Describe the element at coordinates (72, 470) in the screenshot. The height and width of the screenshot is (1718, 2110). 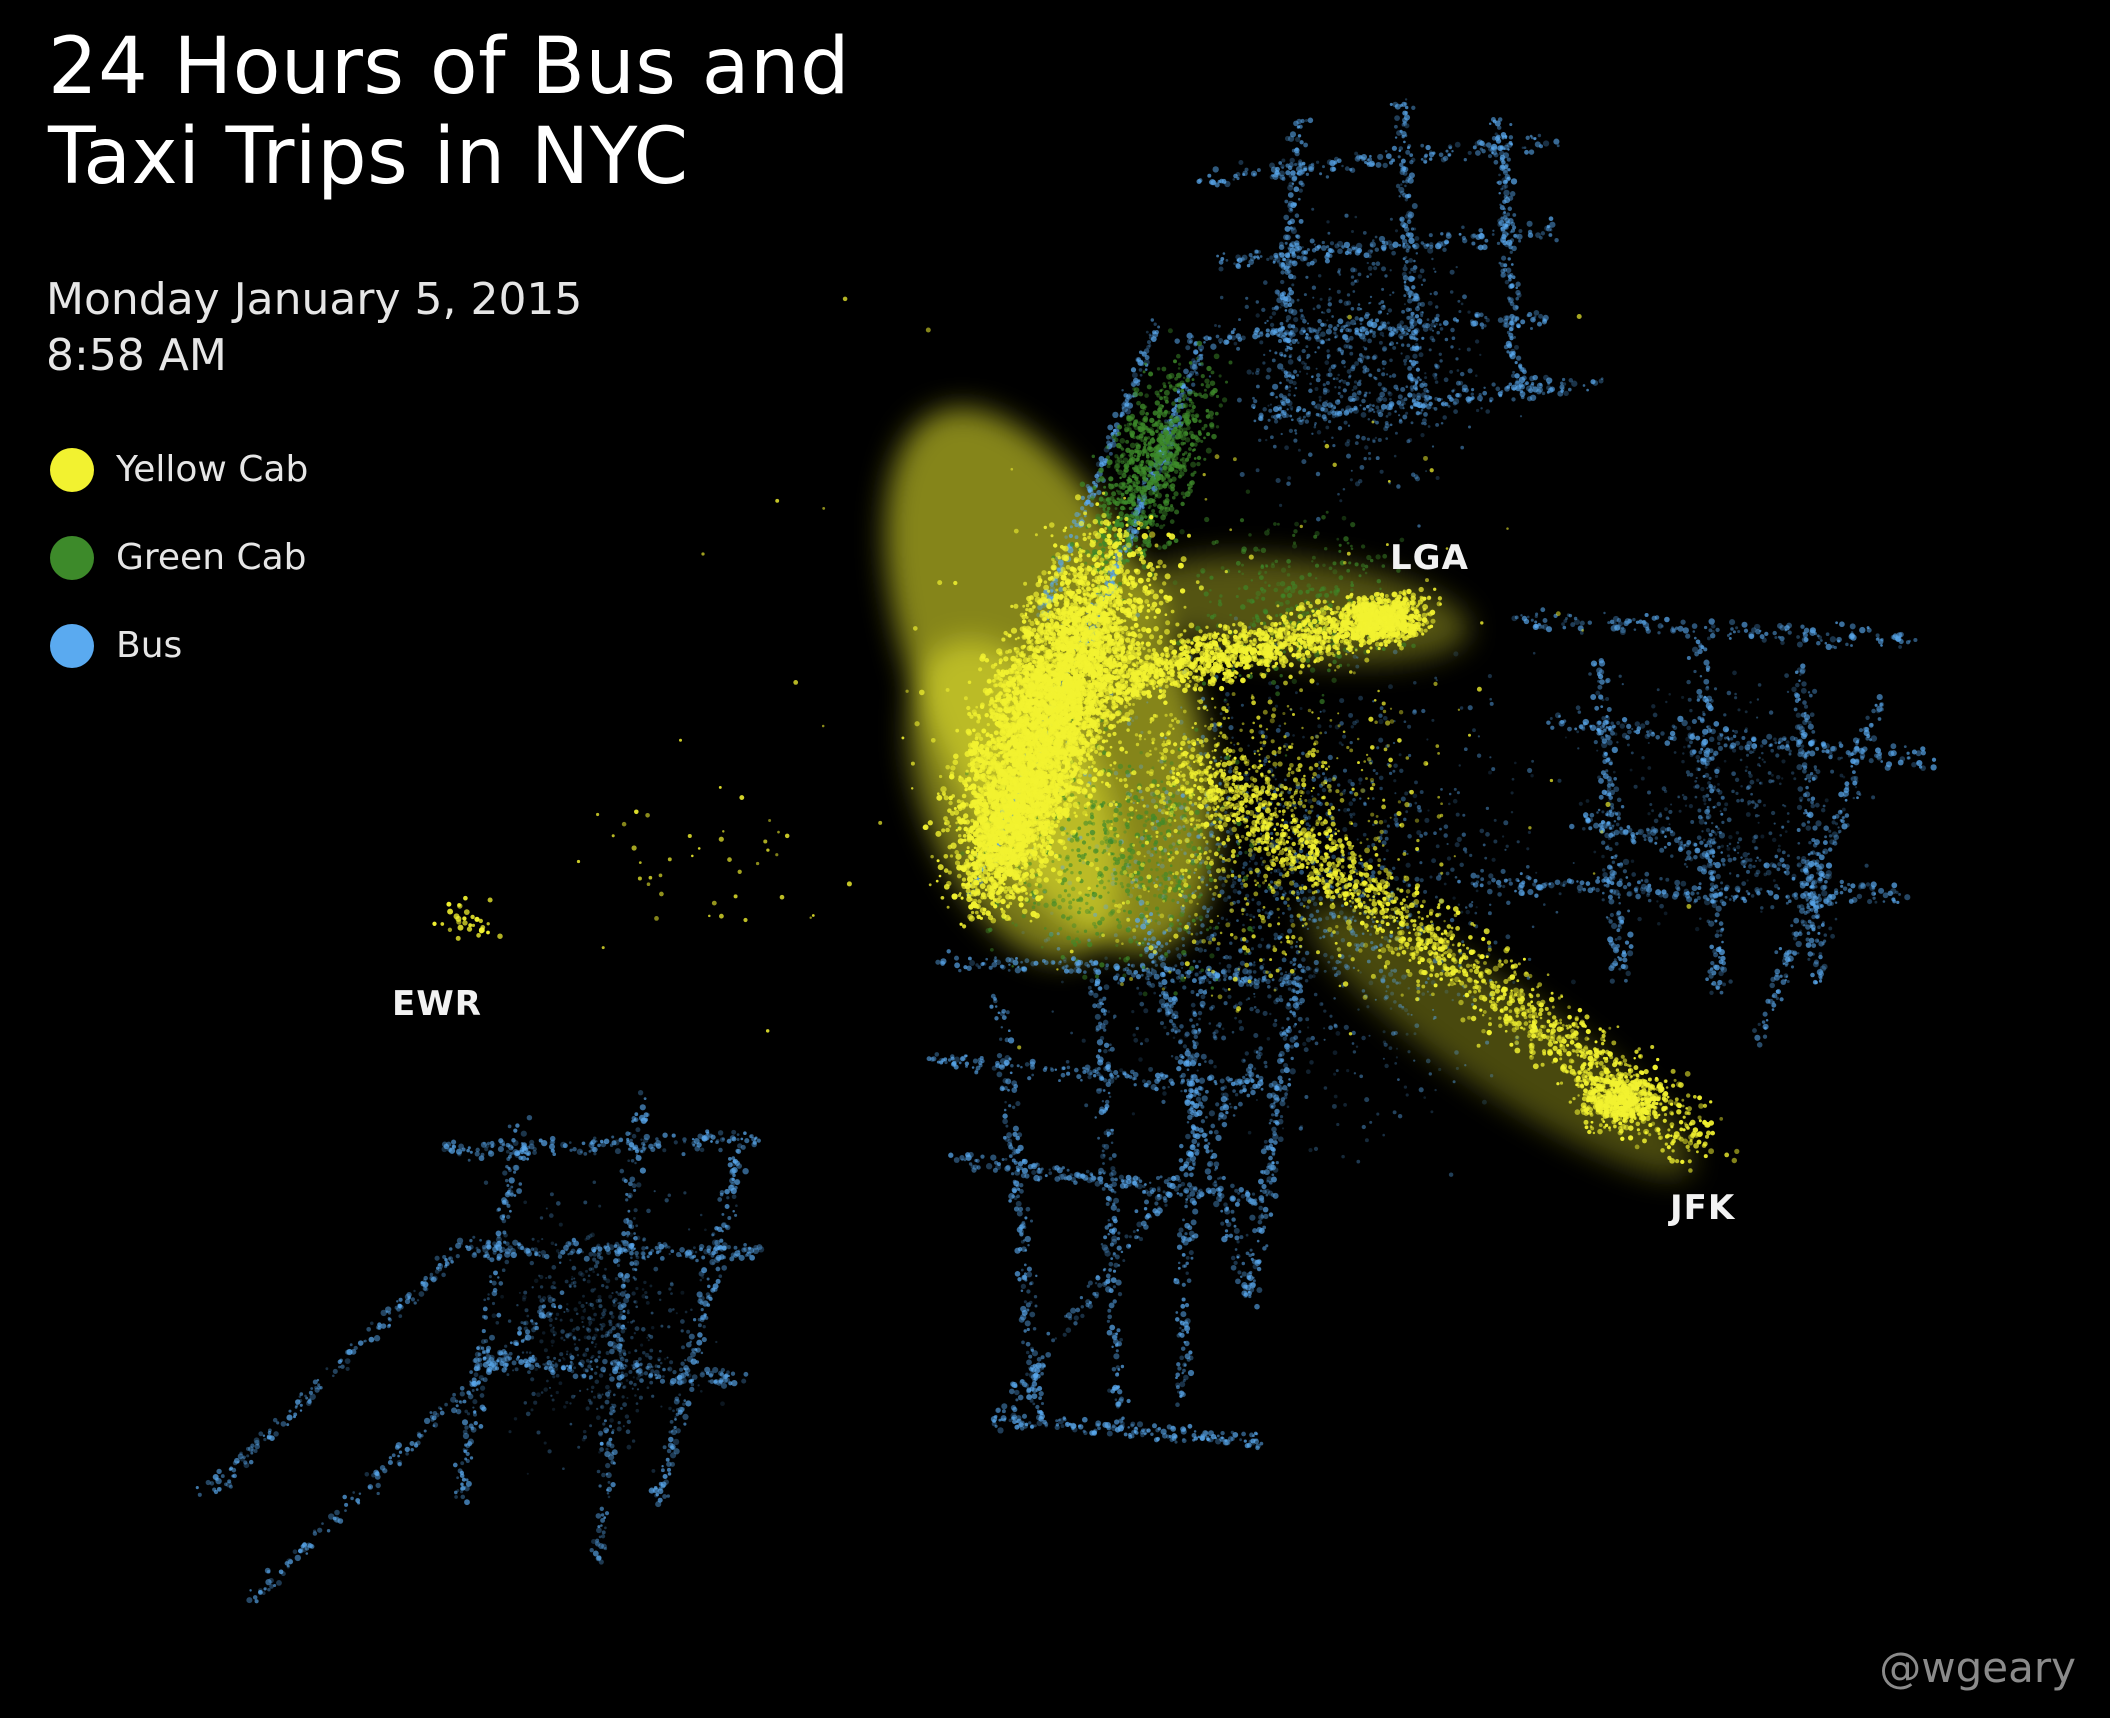
I see `yellow-cab-dot-icon` at that location.